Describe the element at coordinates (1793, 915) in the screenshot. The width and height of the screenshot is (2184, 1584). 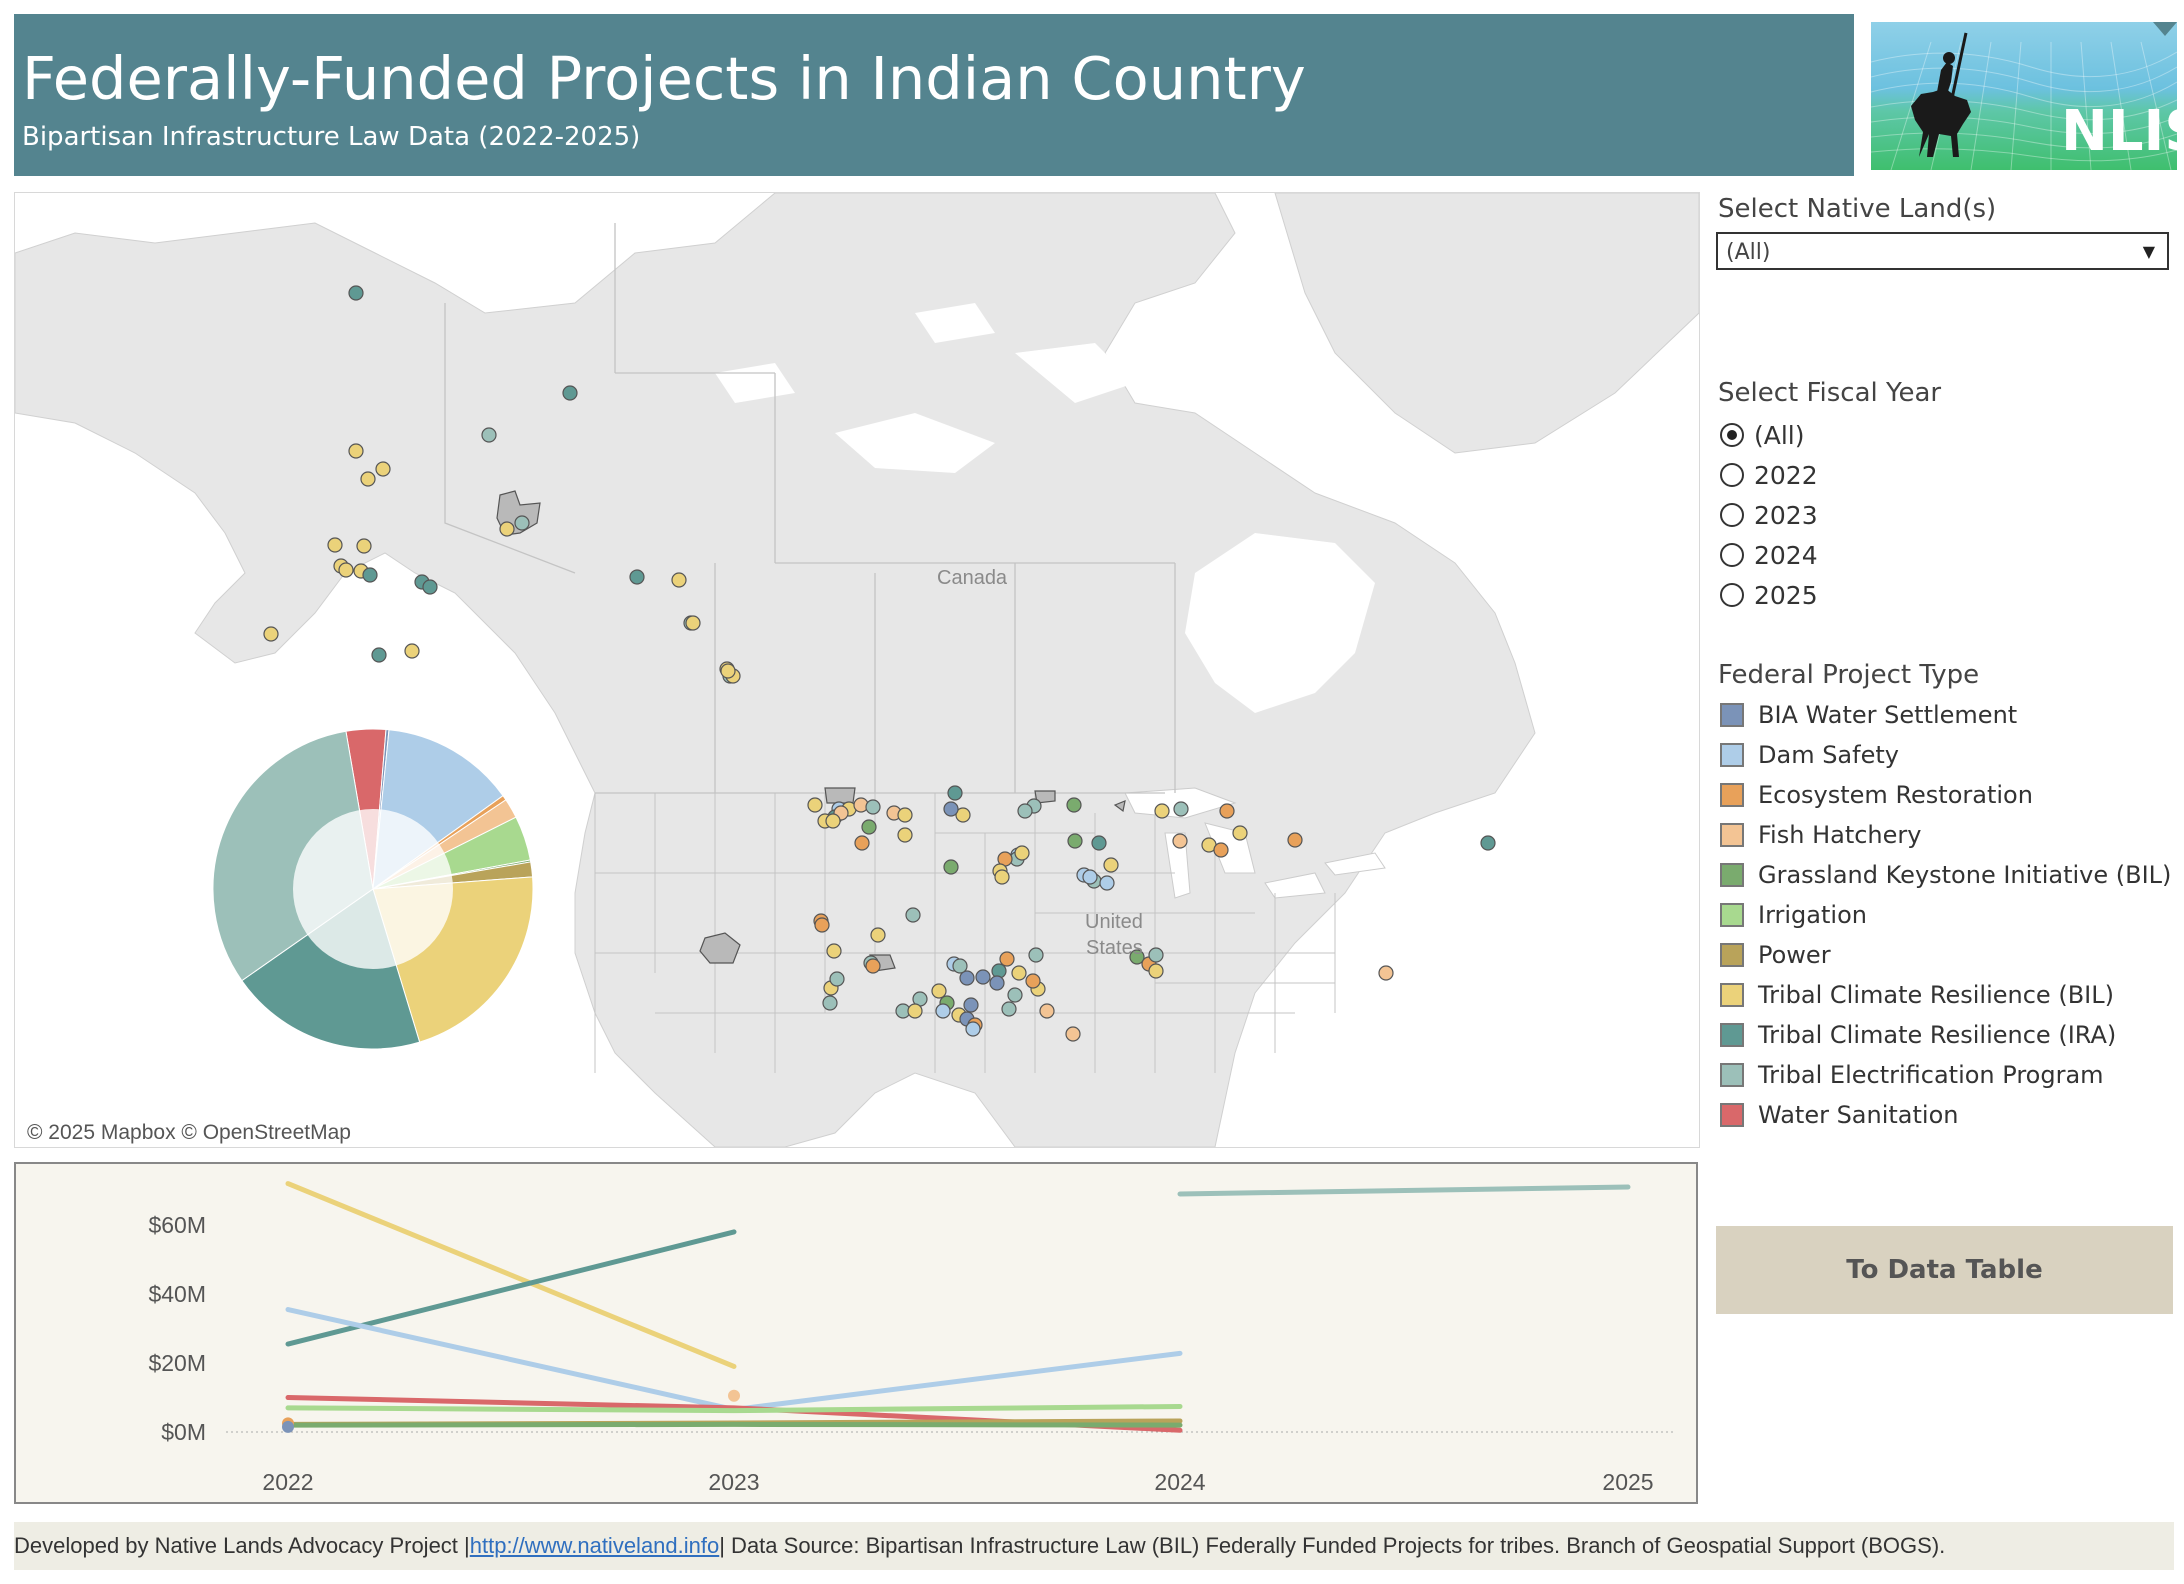
I see `legend-item: Irrigation` at that location.